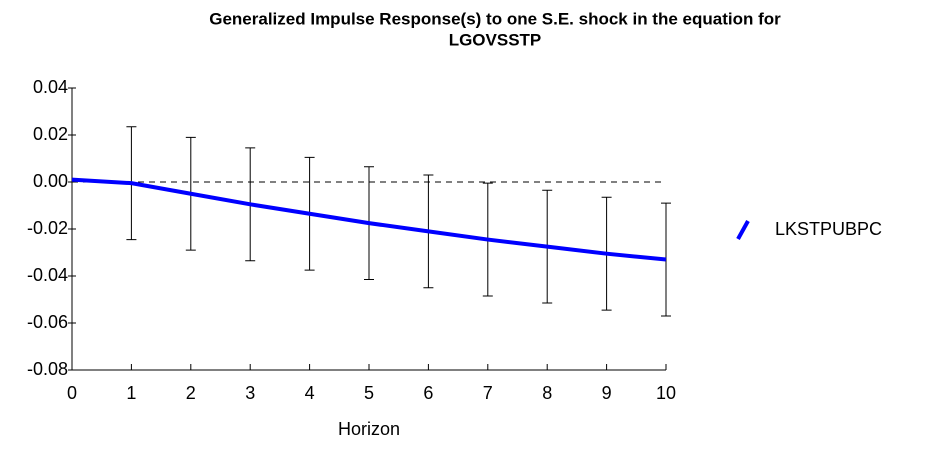 The image size is (928, 449). What do you see at coordinates (666, 393) in the screenshot?
I see `x-tick-label: 10` at bounding box center [666, 393].